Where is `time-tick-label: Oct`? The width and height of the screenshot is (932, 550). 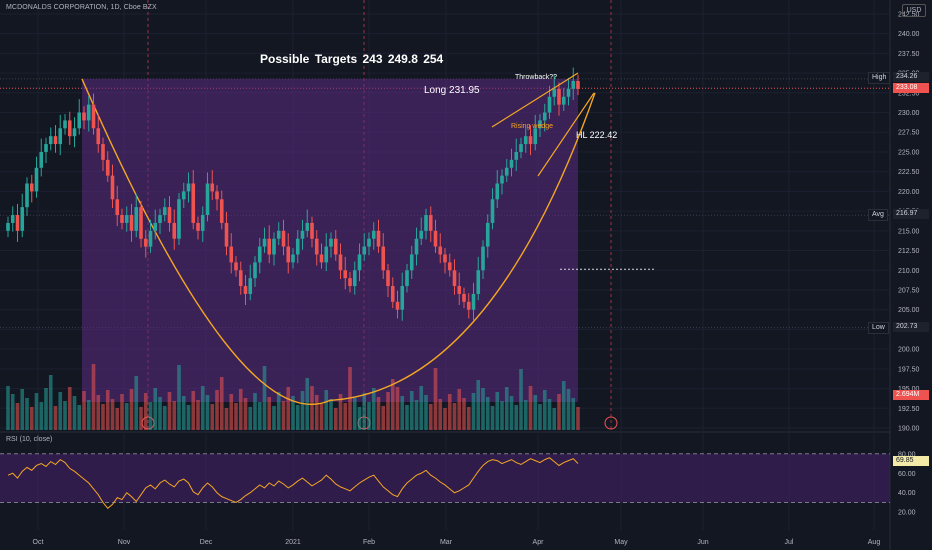 time-tick-label: Oct is located at coordinates (38, 542).